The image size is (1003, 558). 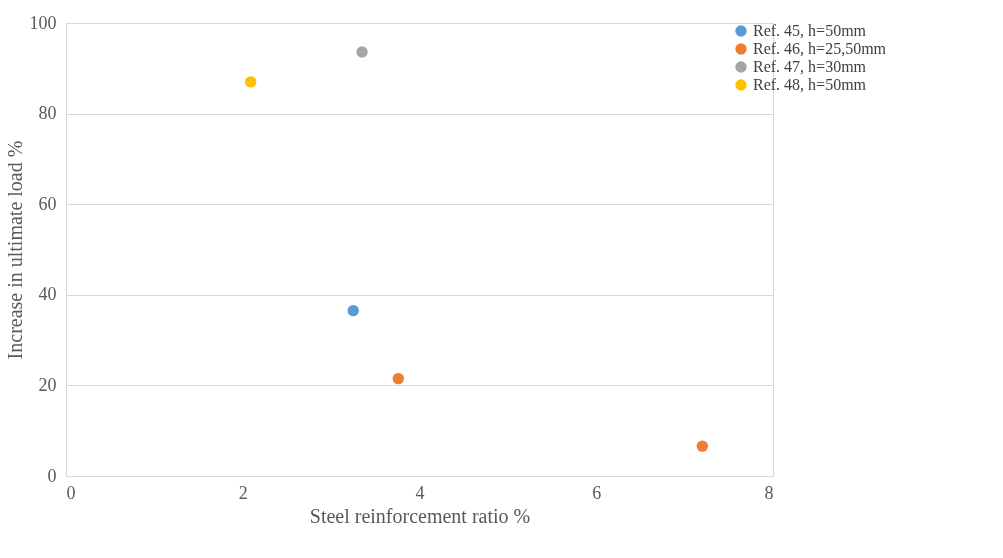 What do you see at coordinates (52, 475) in the screenshot?
I see `y-tick-label: 0` at bounding box center [52, 475].